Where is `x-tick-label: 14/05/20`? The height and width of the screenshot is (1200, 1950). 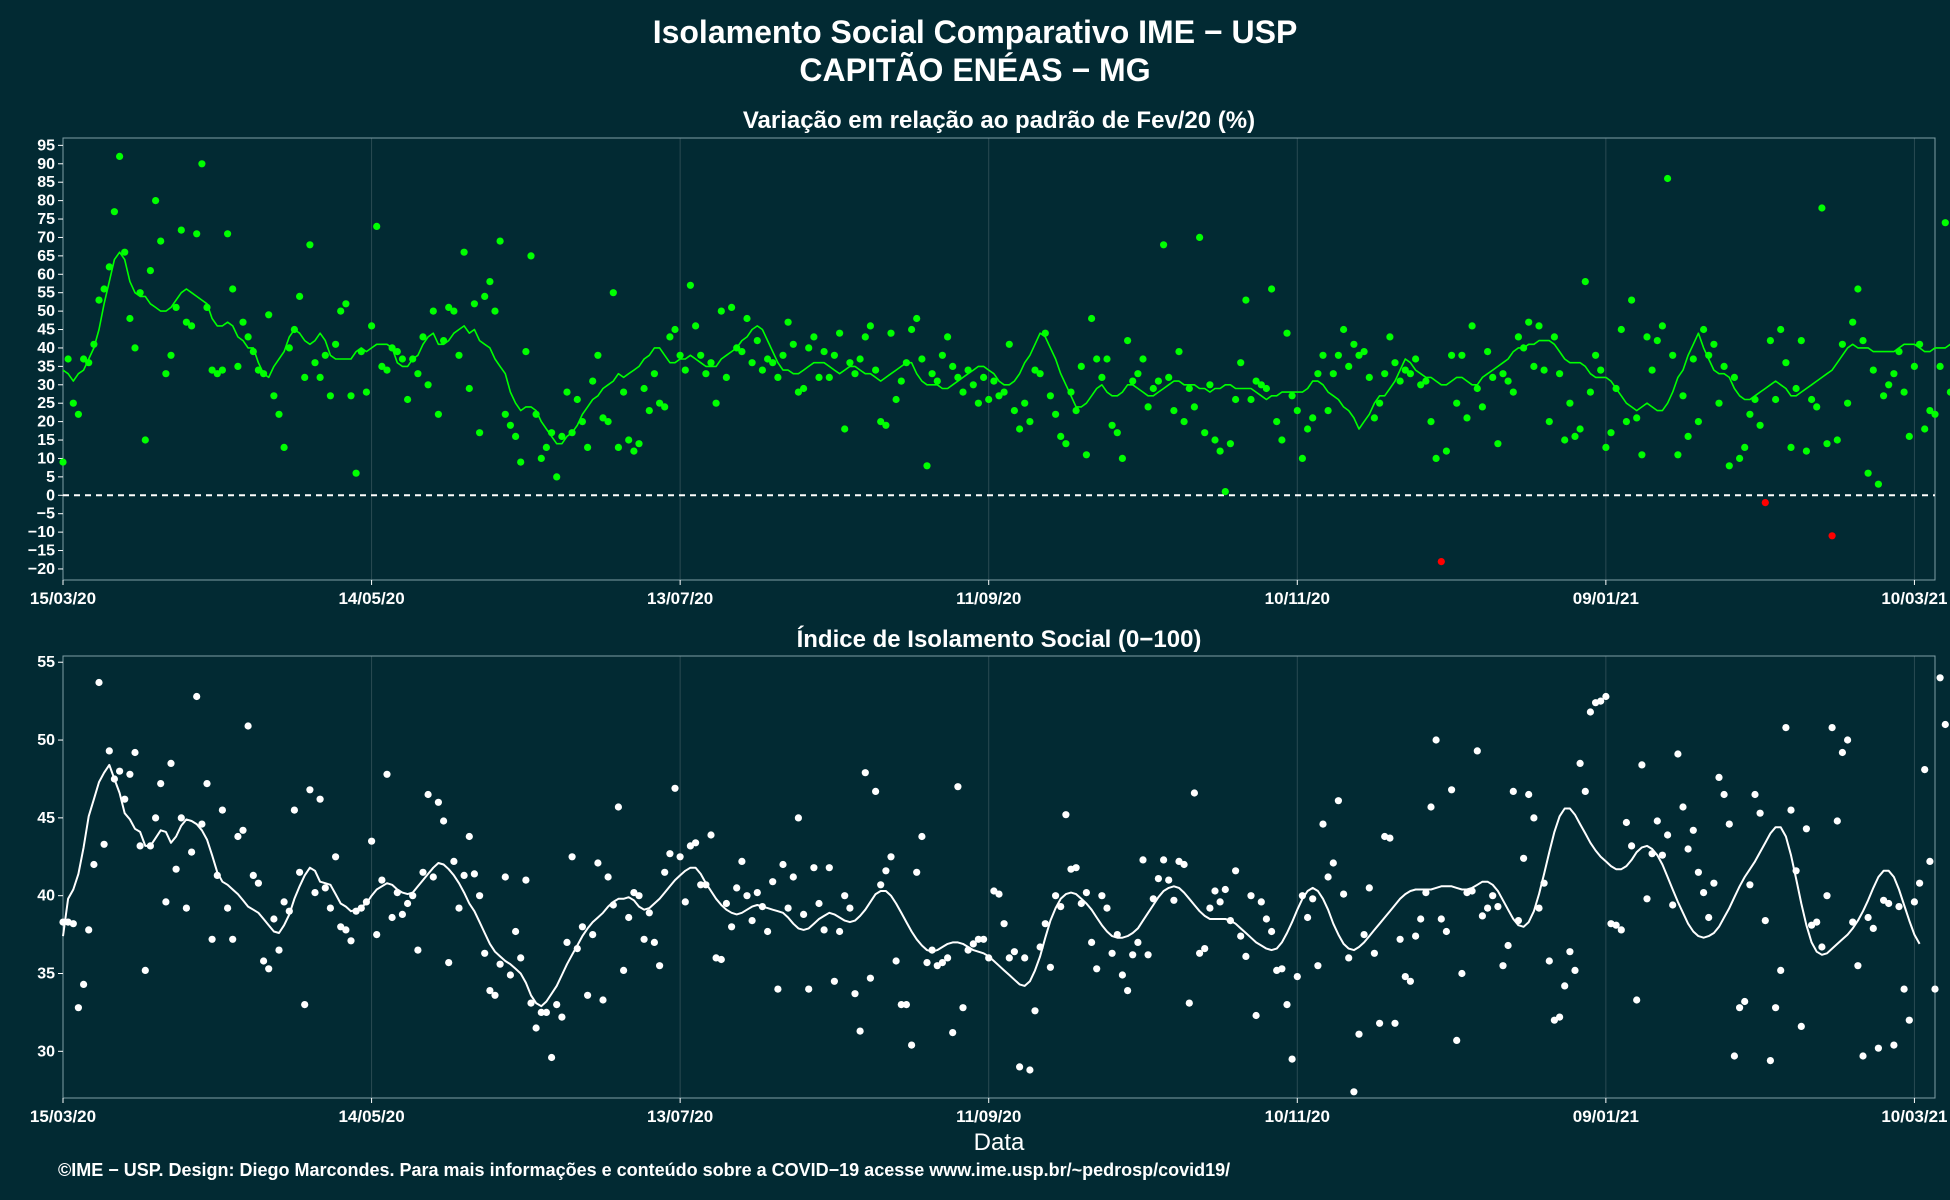
x-tick-label: 14/05/20 is located at coordinates (371, 1116).